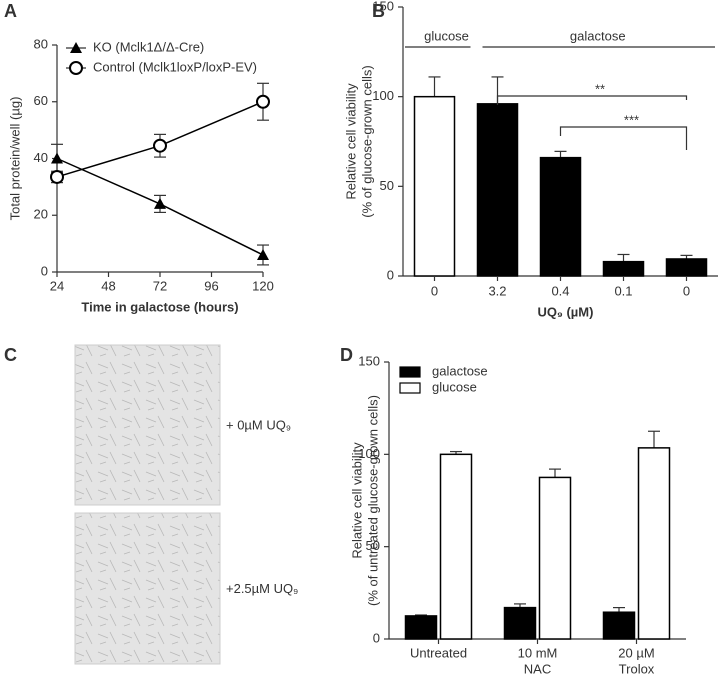 This screenshot has width=720, height=676. Describe the element at coordinates (446, 35) in the screenshot. I see `group-label: glucose` at that location.